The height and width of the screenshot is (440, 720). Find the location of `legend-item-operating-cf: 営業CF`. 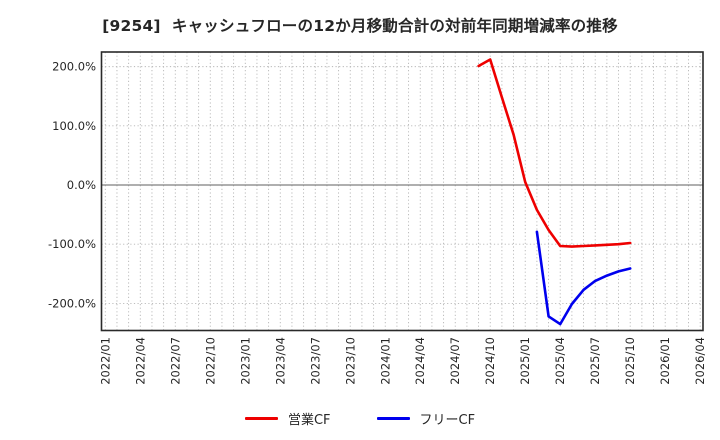

legend-item-operating-cf: 営業CF is located at coordinates (287, 418).